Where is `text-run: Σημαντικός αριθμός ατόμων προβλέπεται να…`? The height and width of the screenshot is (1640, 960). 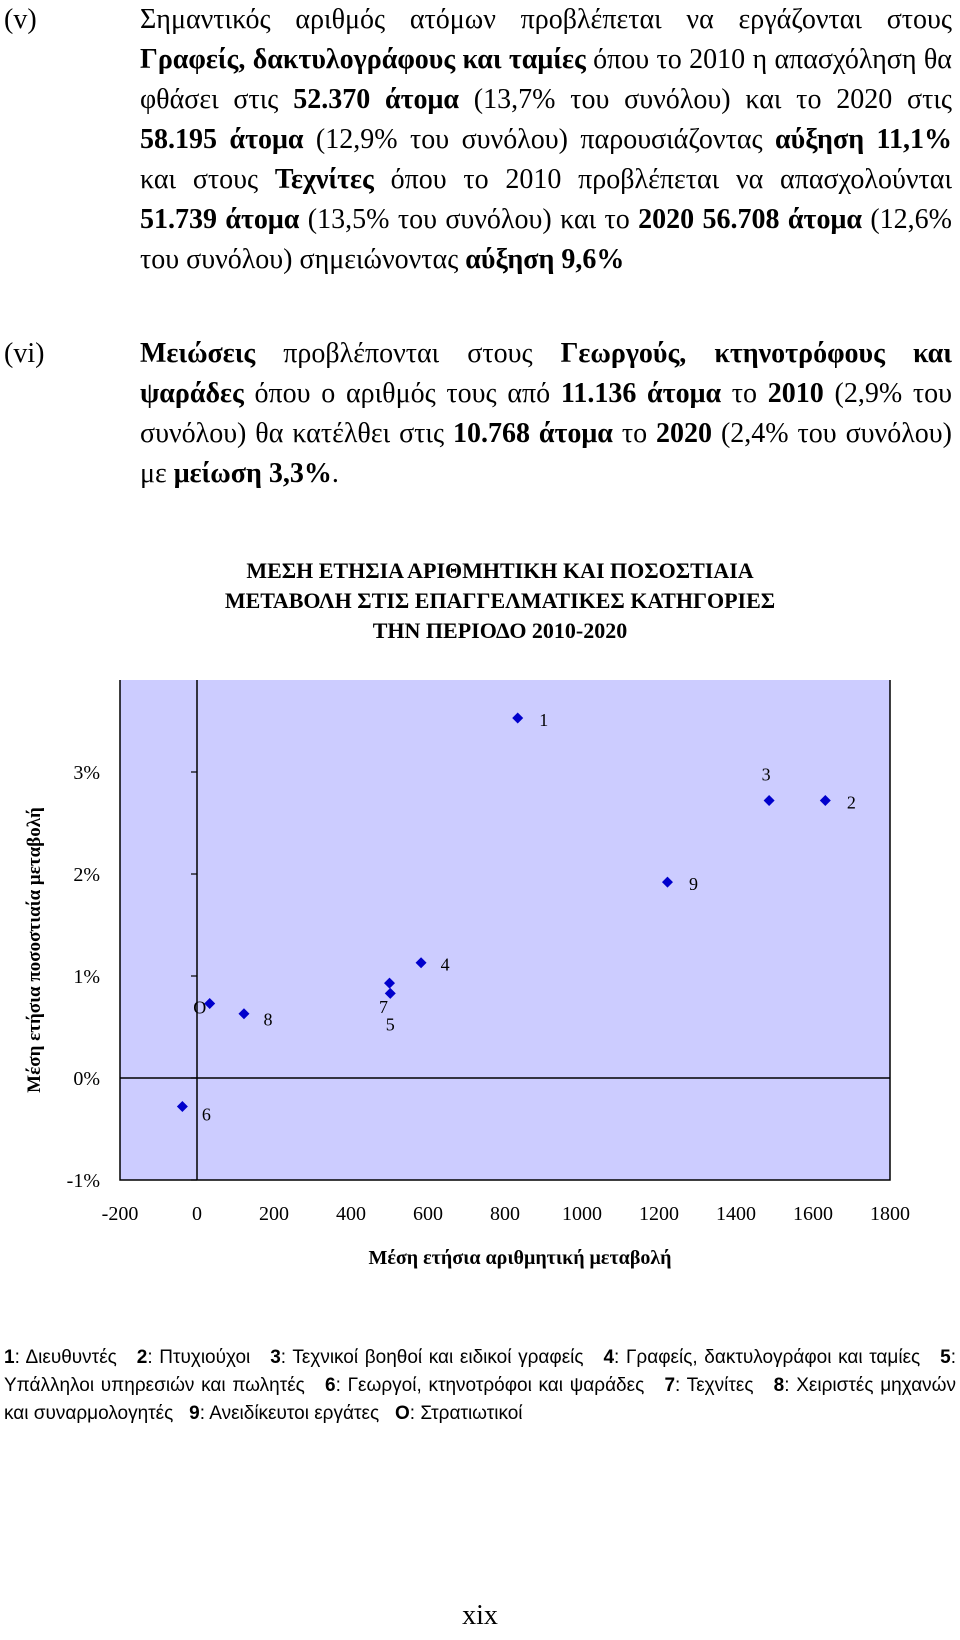
text-run: Σημαντικός αριθμός ατόμων προβλέπεται να… is located at coordinates (546, 19).